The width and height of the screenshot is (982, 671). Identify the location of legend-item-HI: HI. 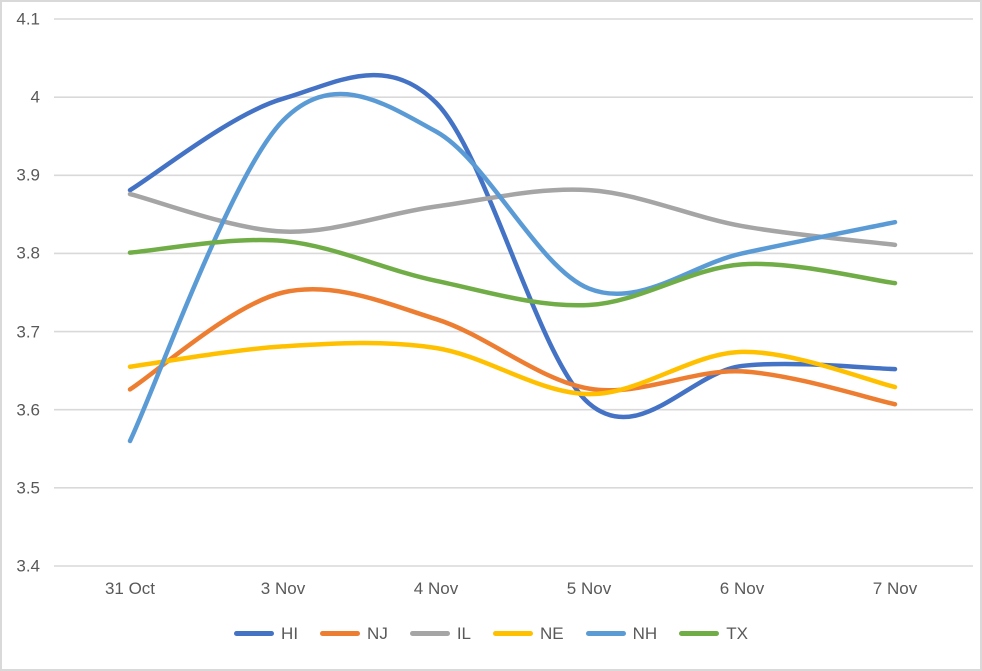
(266, 633).